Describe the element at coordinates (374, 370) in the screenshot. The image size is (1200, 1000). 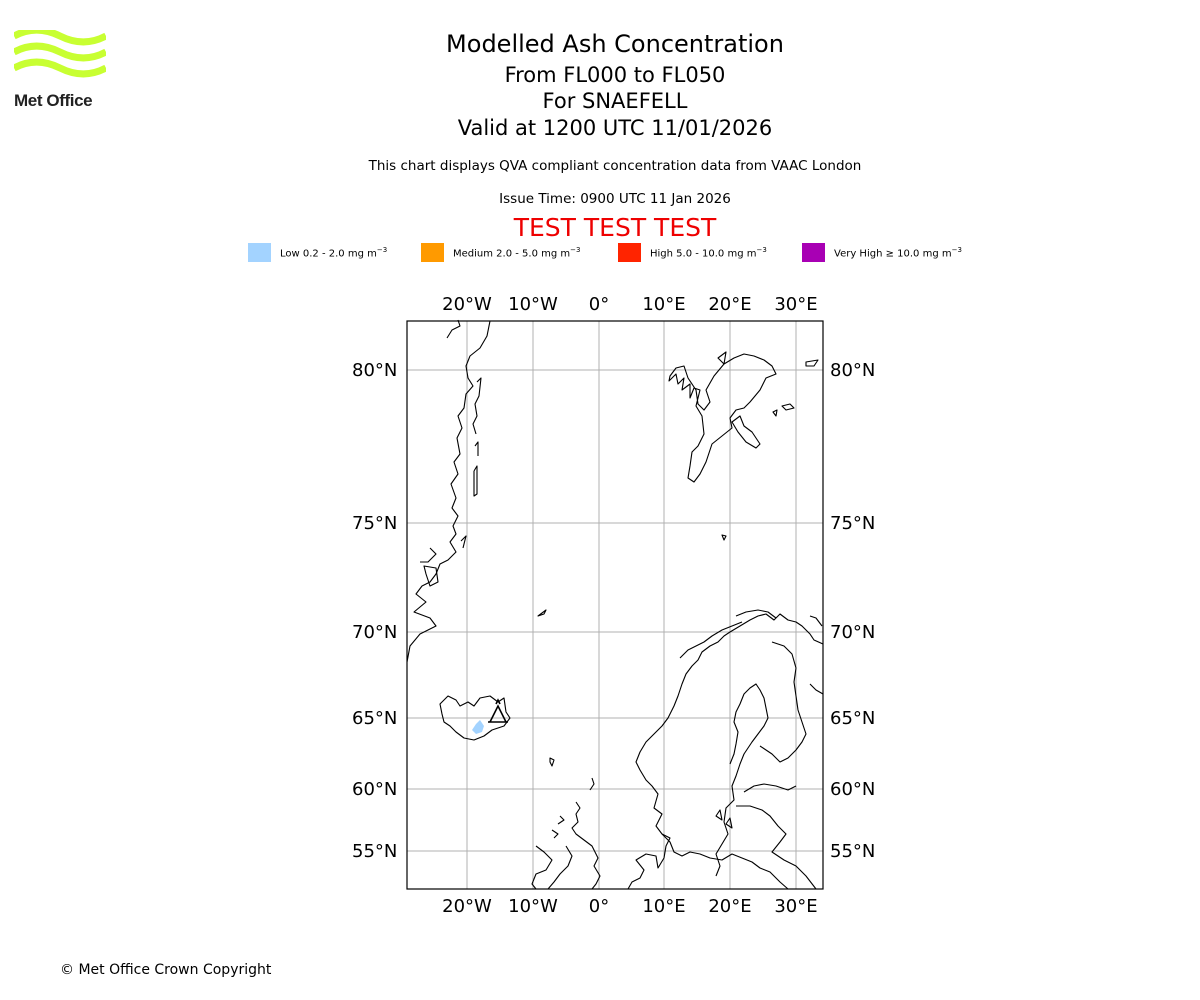
I see `lat-label-left-80n: 80°N` at that location.